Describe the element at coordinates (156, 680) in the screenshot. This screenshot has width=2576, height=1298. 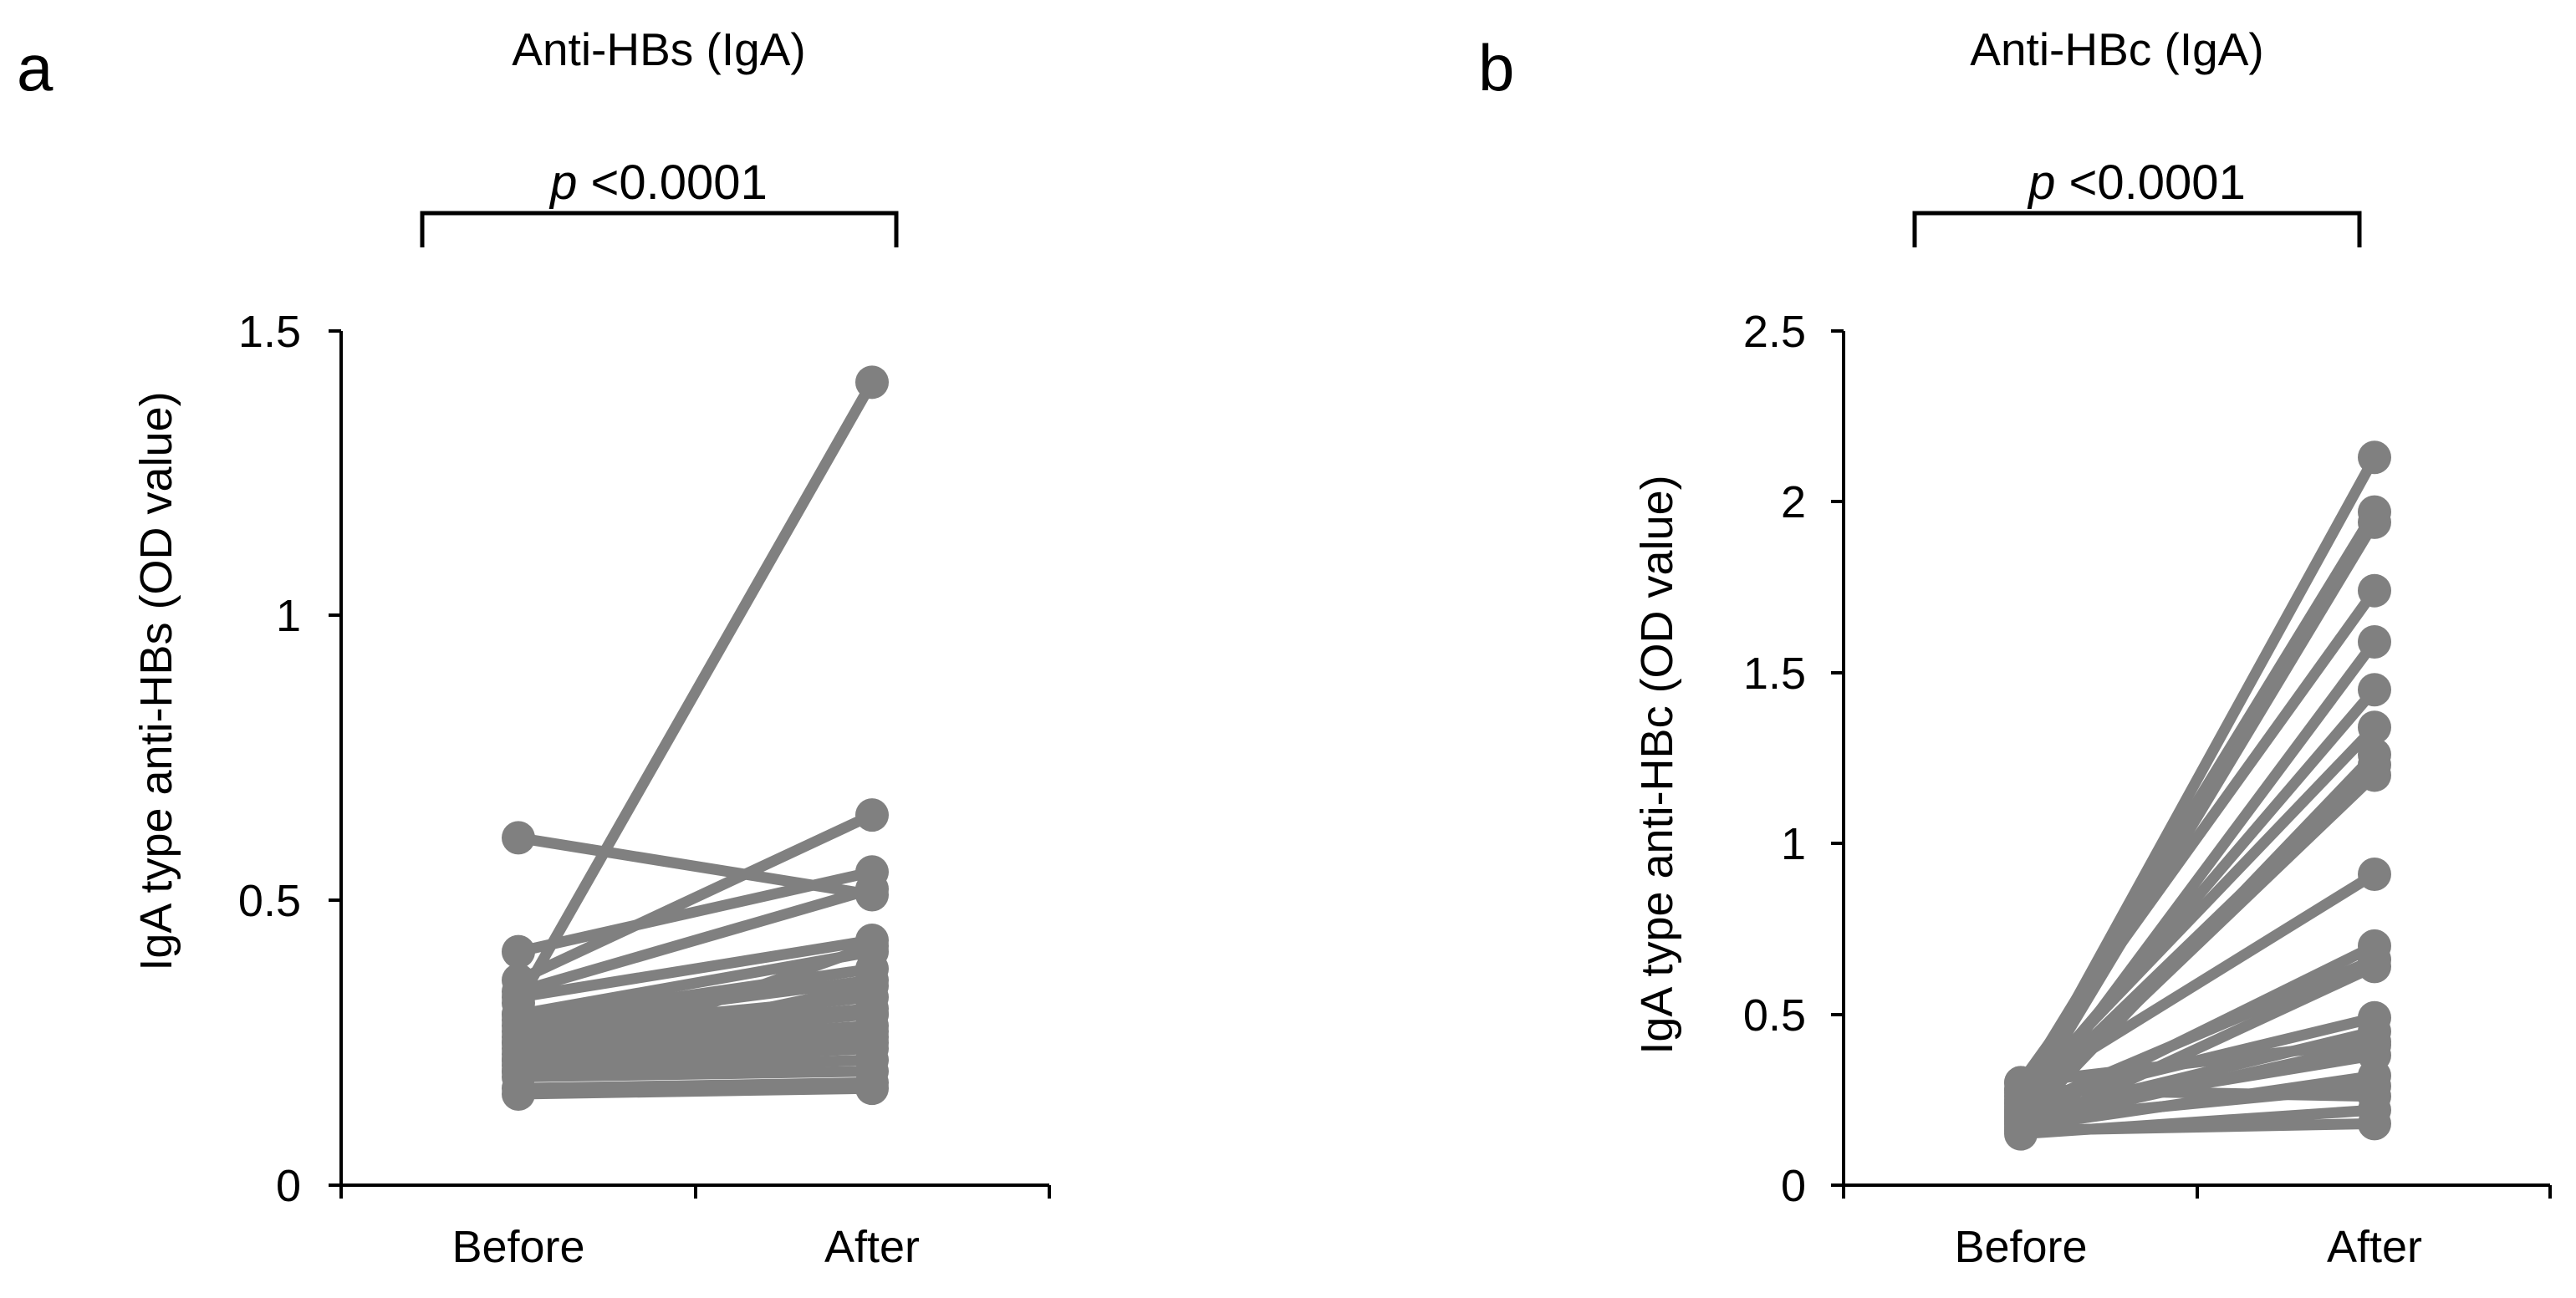
I see `y-axis-label: IgA type anti-HBs (OD value)` at that location.